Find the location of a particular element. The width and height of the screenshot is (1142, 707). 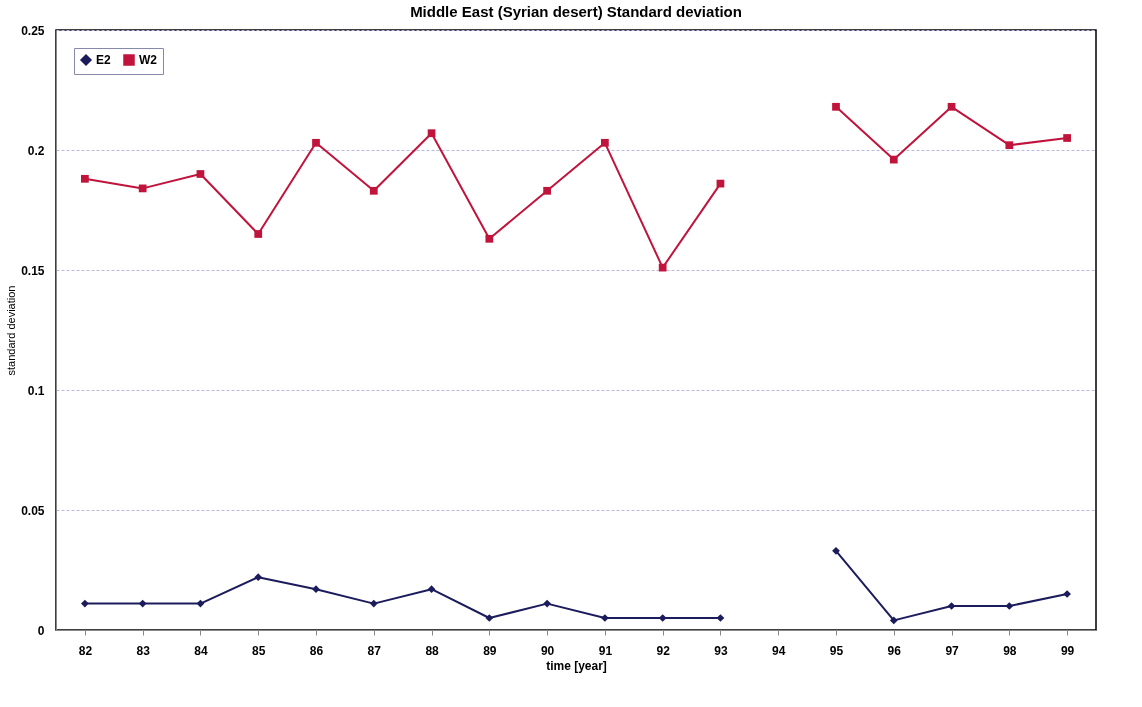

x-tick-label: 82 is located at coordinates (85, 650).